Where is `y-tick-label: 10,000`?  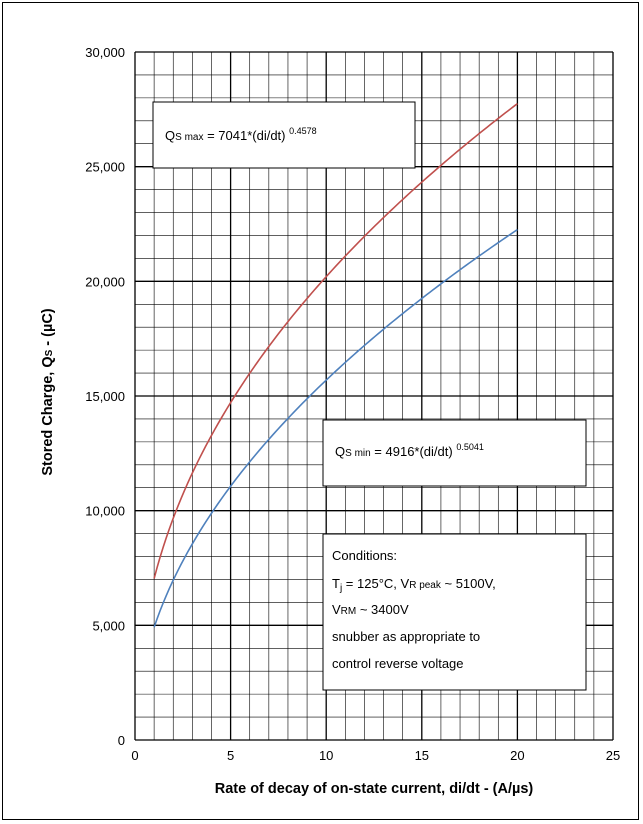 y-tick-label: 10,000 is located at coordinates (105, 511).